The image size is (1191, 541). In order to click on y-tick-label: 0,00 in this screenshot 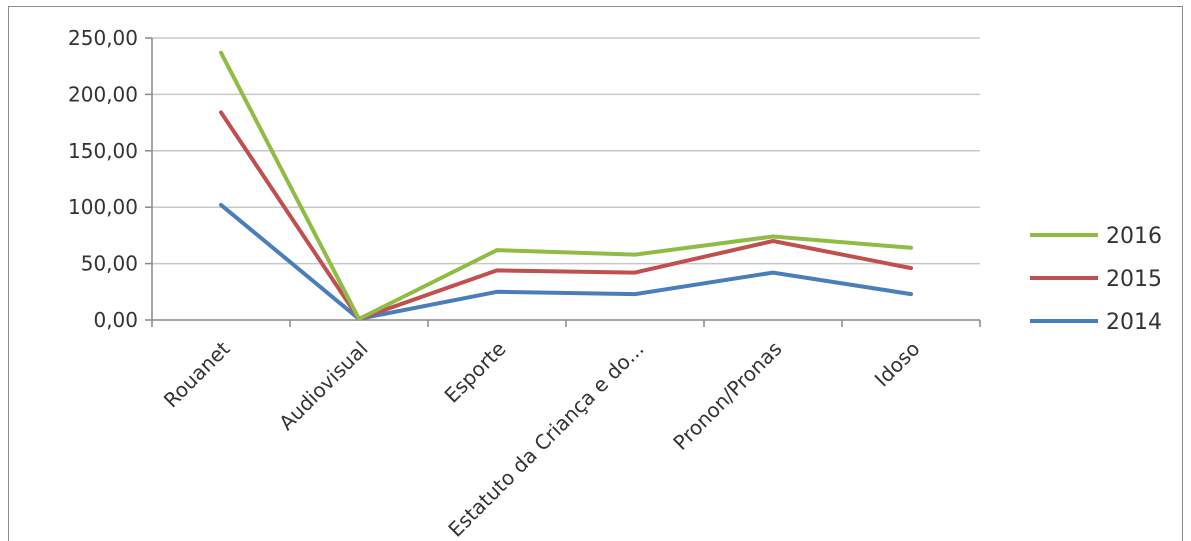, I will do `click(115, 320)`.